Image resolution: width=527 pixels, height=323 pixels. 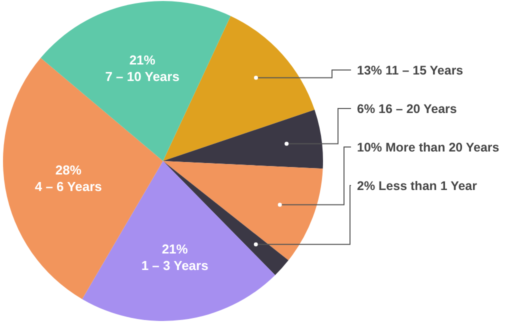 What do you see at coordinates (68, 170) in the screenshot?
I see `data-label: 28%` at bounding box center [68, 170].